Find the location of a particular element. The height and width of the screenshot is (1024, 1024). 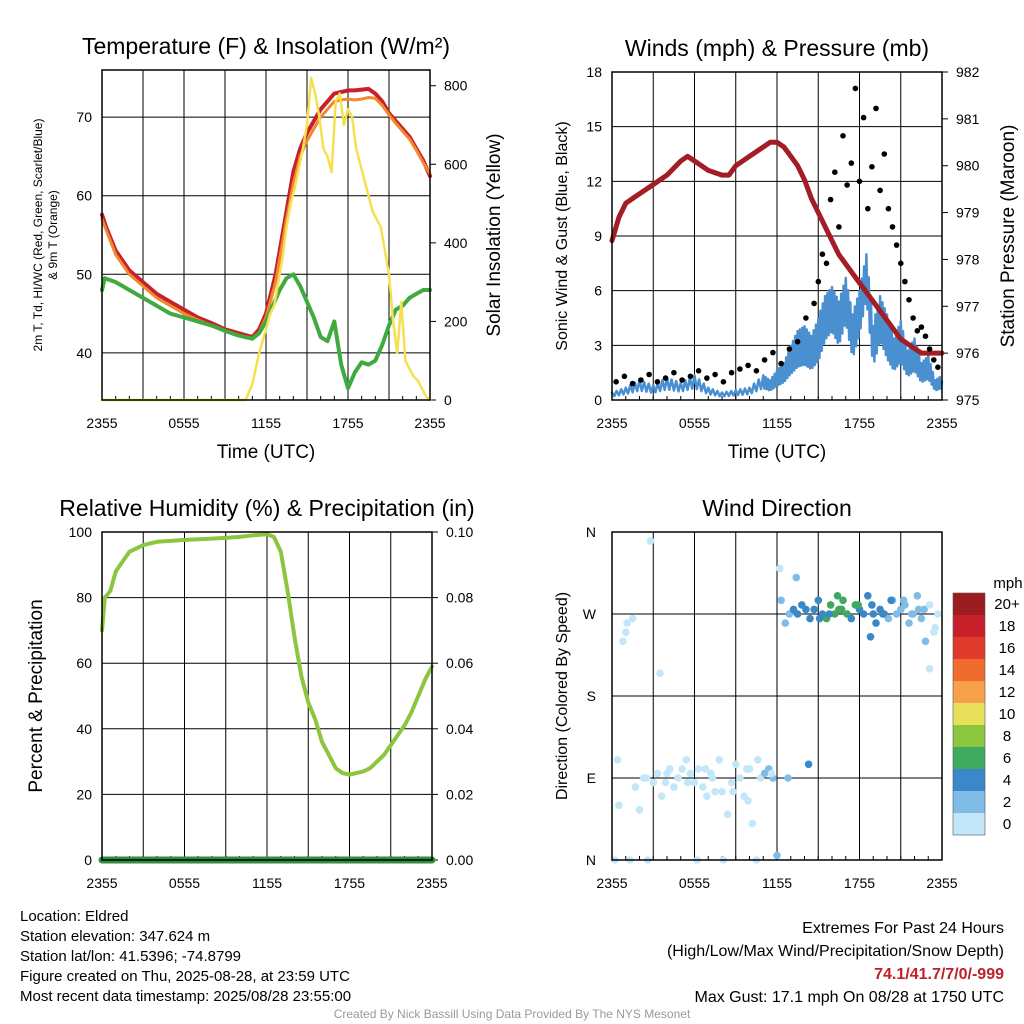

chart-title: Winds (mph) & Pressure (mb) is located at coordinates (777, 48).